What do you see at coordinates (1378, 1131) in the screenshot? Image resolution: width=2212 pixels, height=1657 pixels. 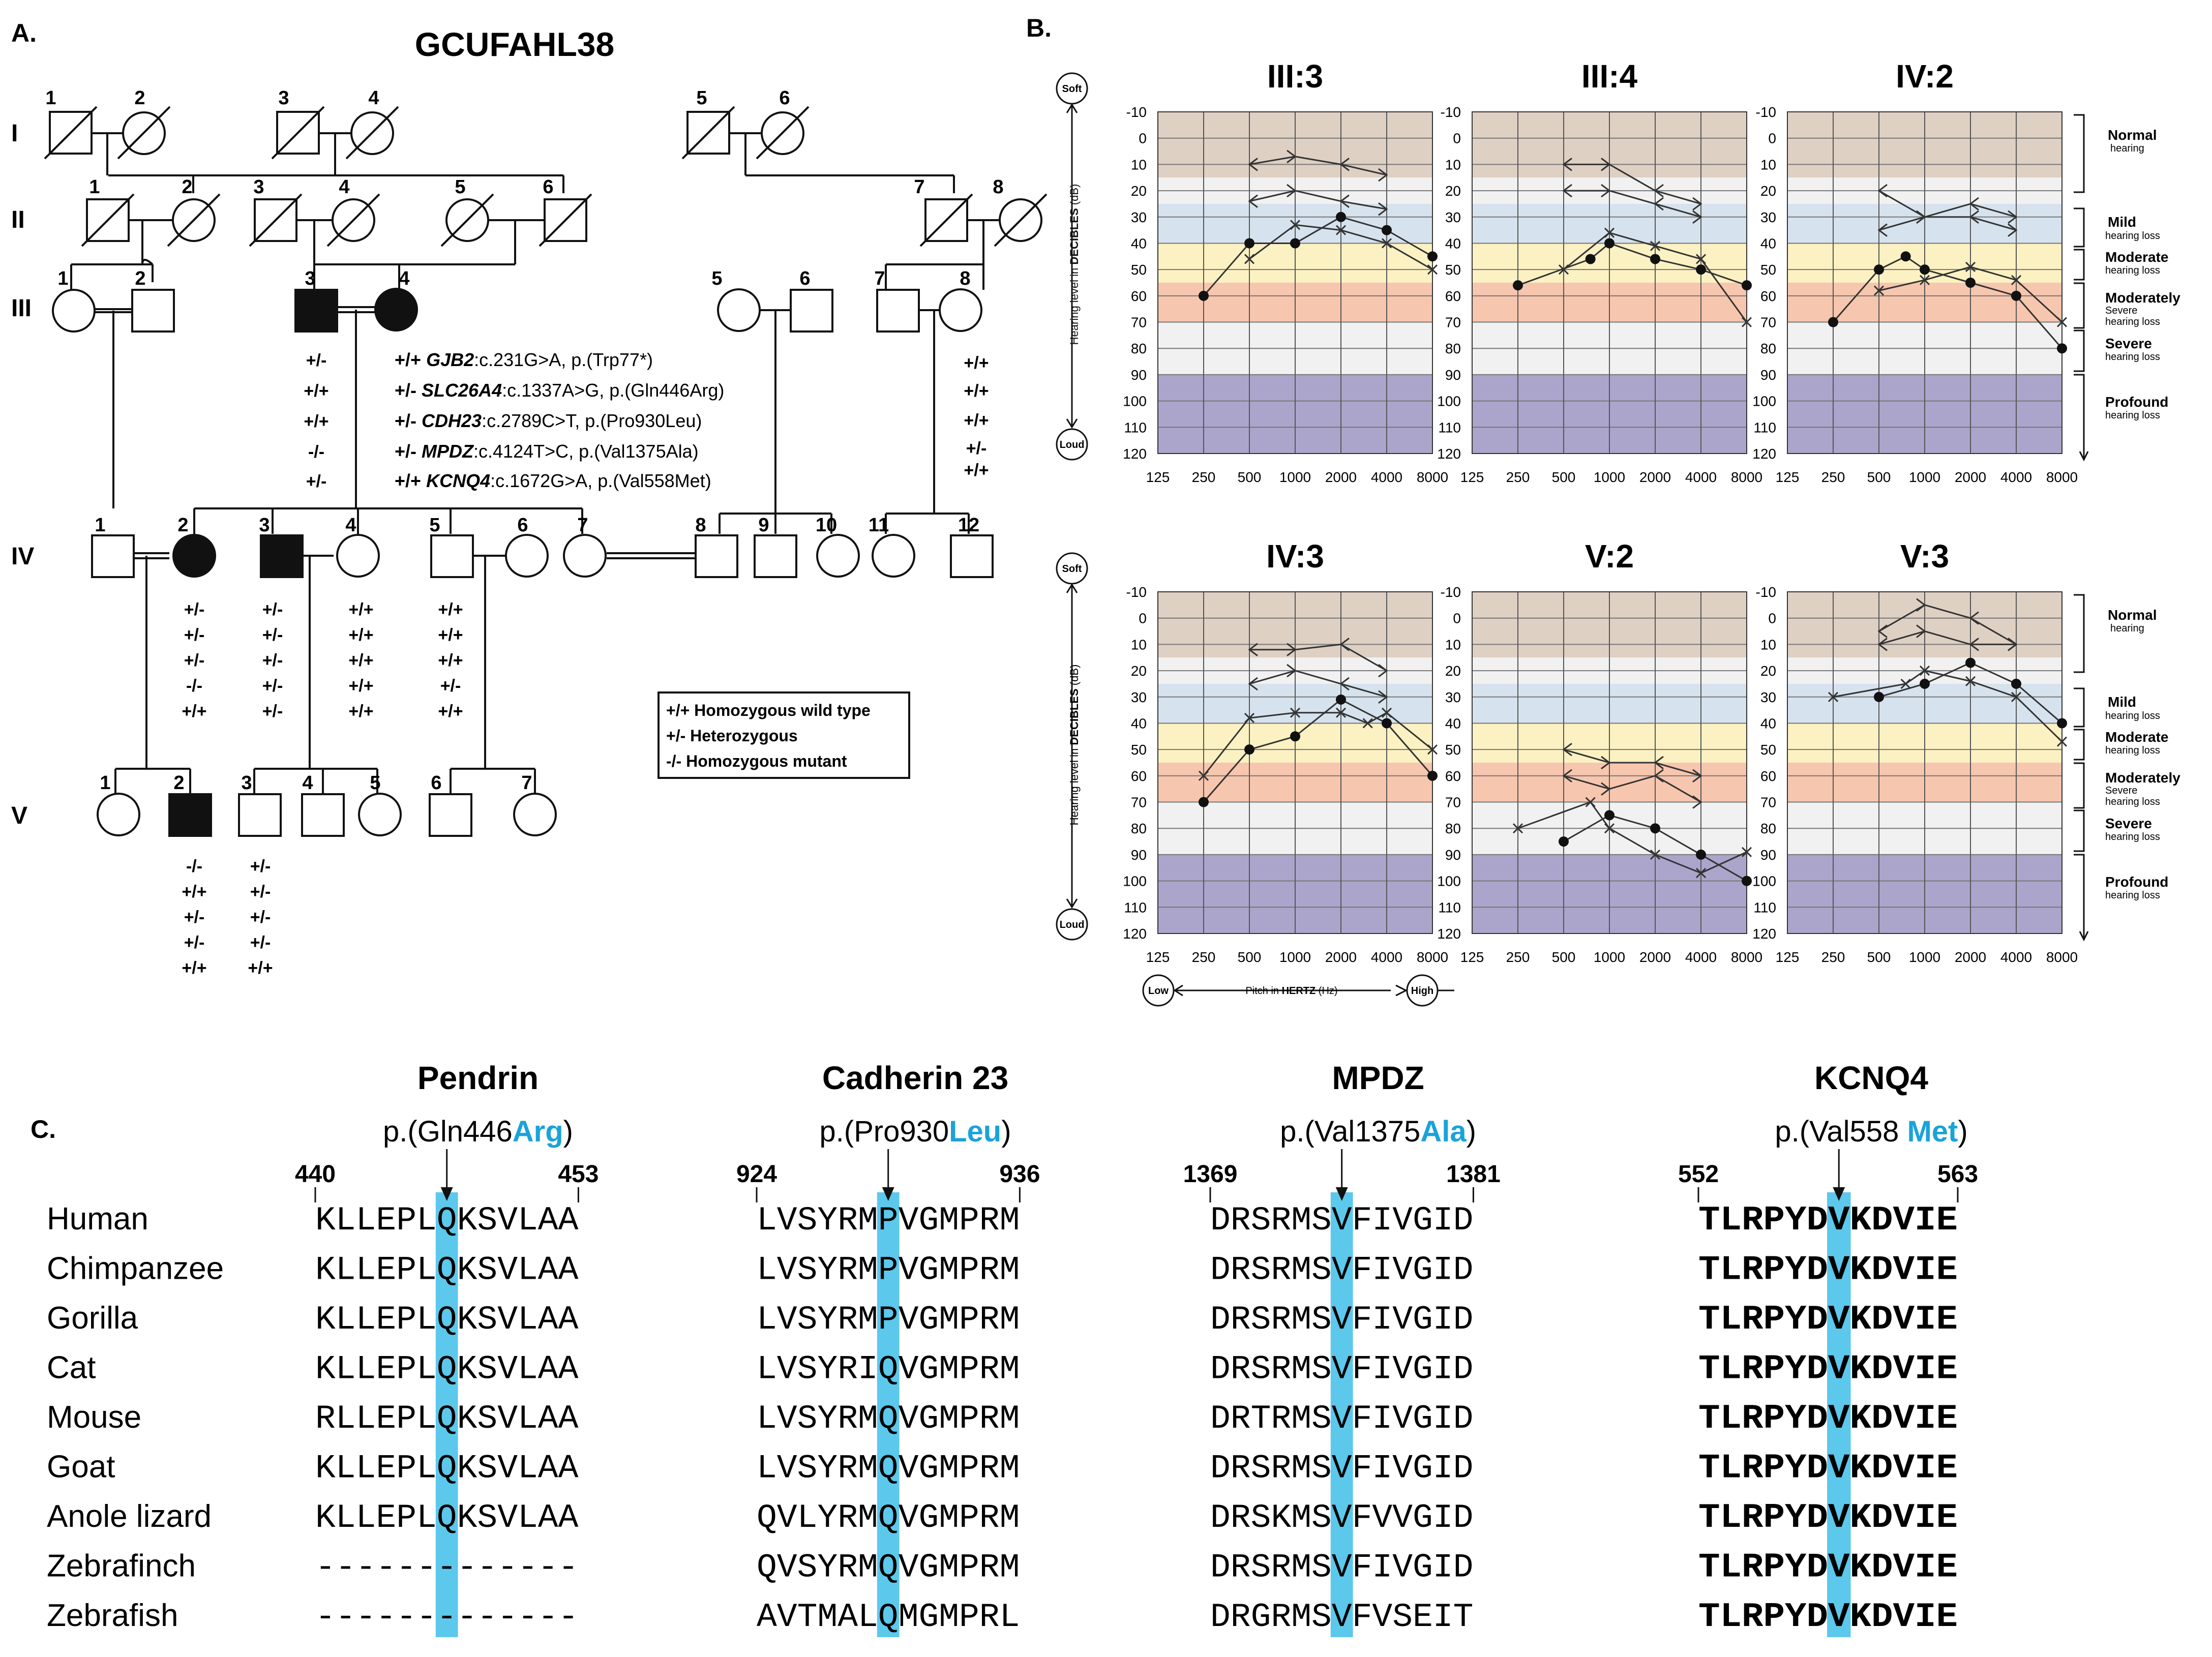 I see `variant-label: p.(Val1375Ala)` at bounding box center [1378, 1131].